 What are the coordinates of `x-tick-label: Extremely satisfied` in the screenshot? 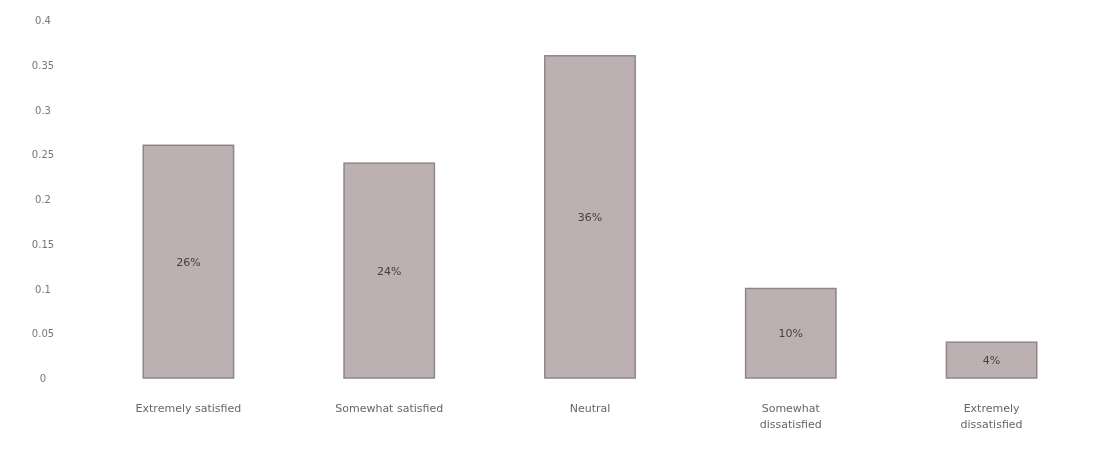 It's located at (188, 408).